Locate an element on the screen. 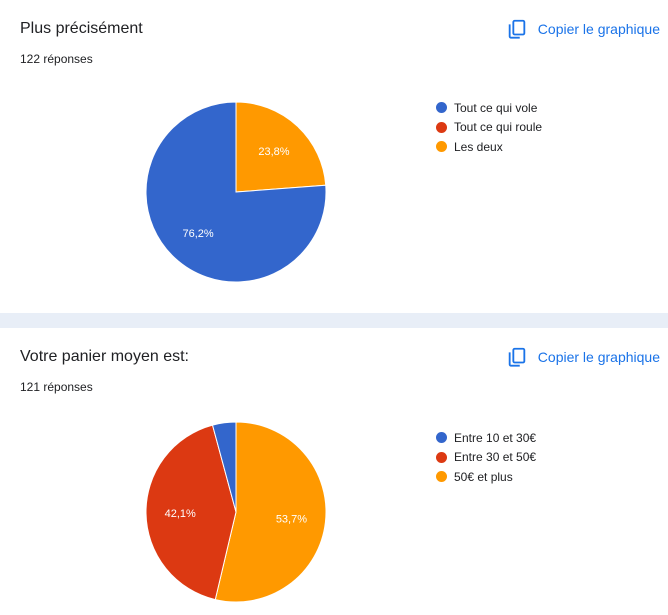  legend-item: Les deux is located at coordinates (489, 147).